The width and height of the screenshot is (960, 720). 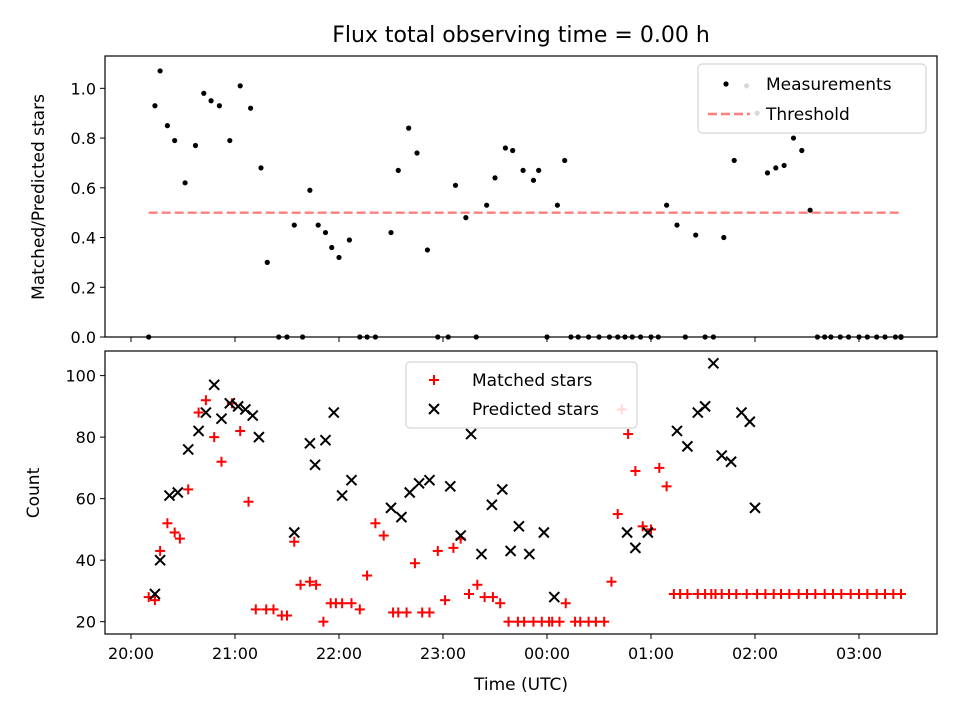 What do you see at coordinates (86, 499) in the screenshot?
I see `count-y-tick-label: 60` at bounding box center [86, 499].